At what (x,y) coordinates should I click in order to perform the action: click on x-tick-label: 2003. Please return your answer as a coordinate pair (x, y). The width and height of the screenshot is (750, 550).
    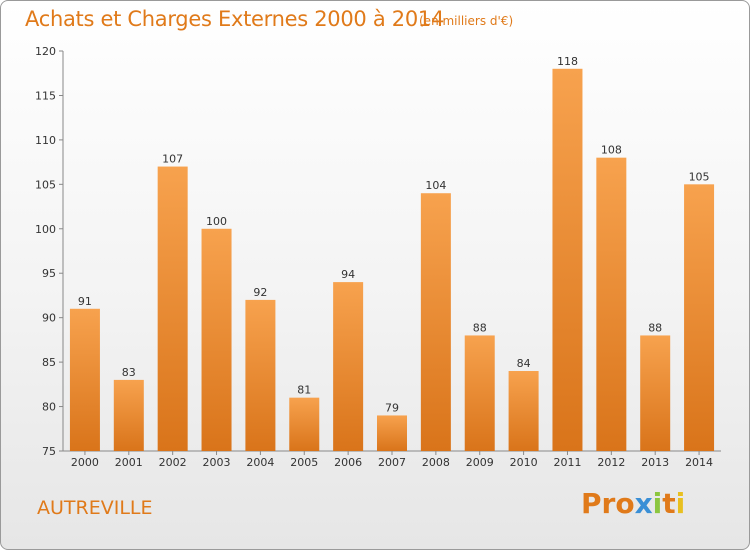
    Looking at the image, I should click on (217, 462).